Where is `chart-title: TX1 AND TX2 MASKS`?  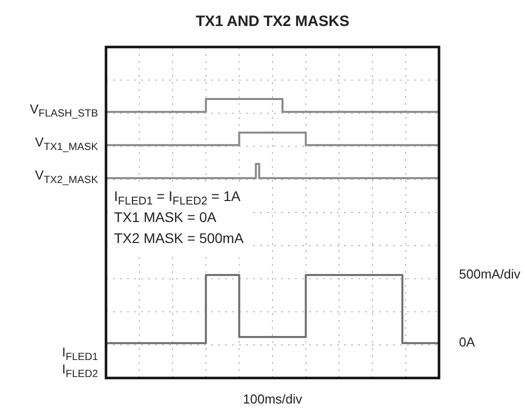
chart-title: TX1 AND TX2 MASKS is located at coordinates (273, 21).